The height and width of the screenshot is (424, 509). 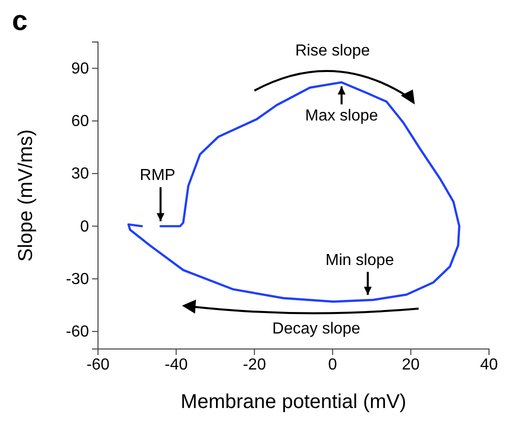 I want to click on x-axis-title: Membrane potential (mV), so click(x=293, y=402).